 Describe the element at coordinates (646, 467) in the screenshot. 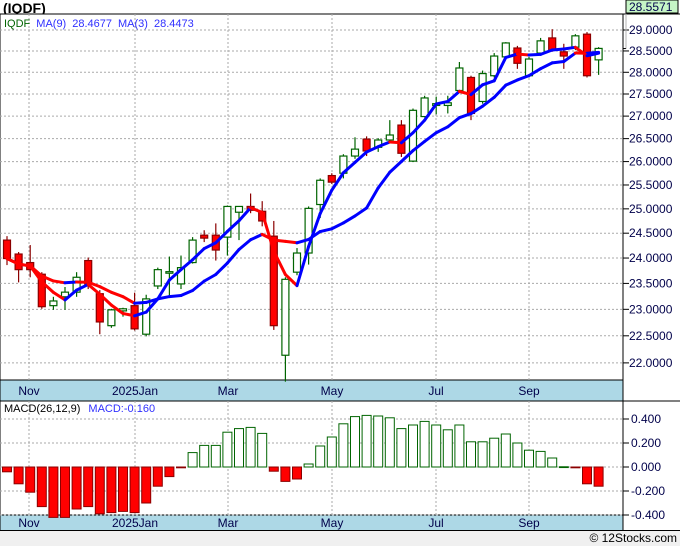

I see `macd-tick-label: 0.000` at that location.